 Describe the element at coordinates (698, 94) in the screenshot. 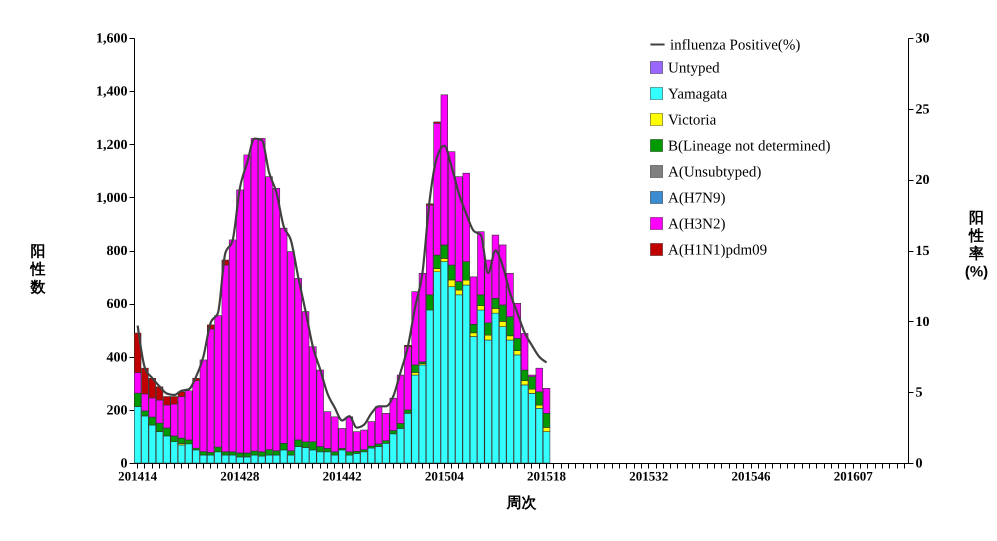

I see `legend-label: Yamagata` at that location.